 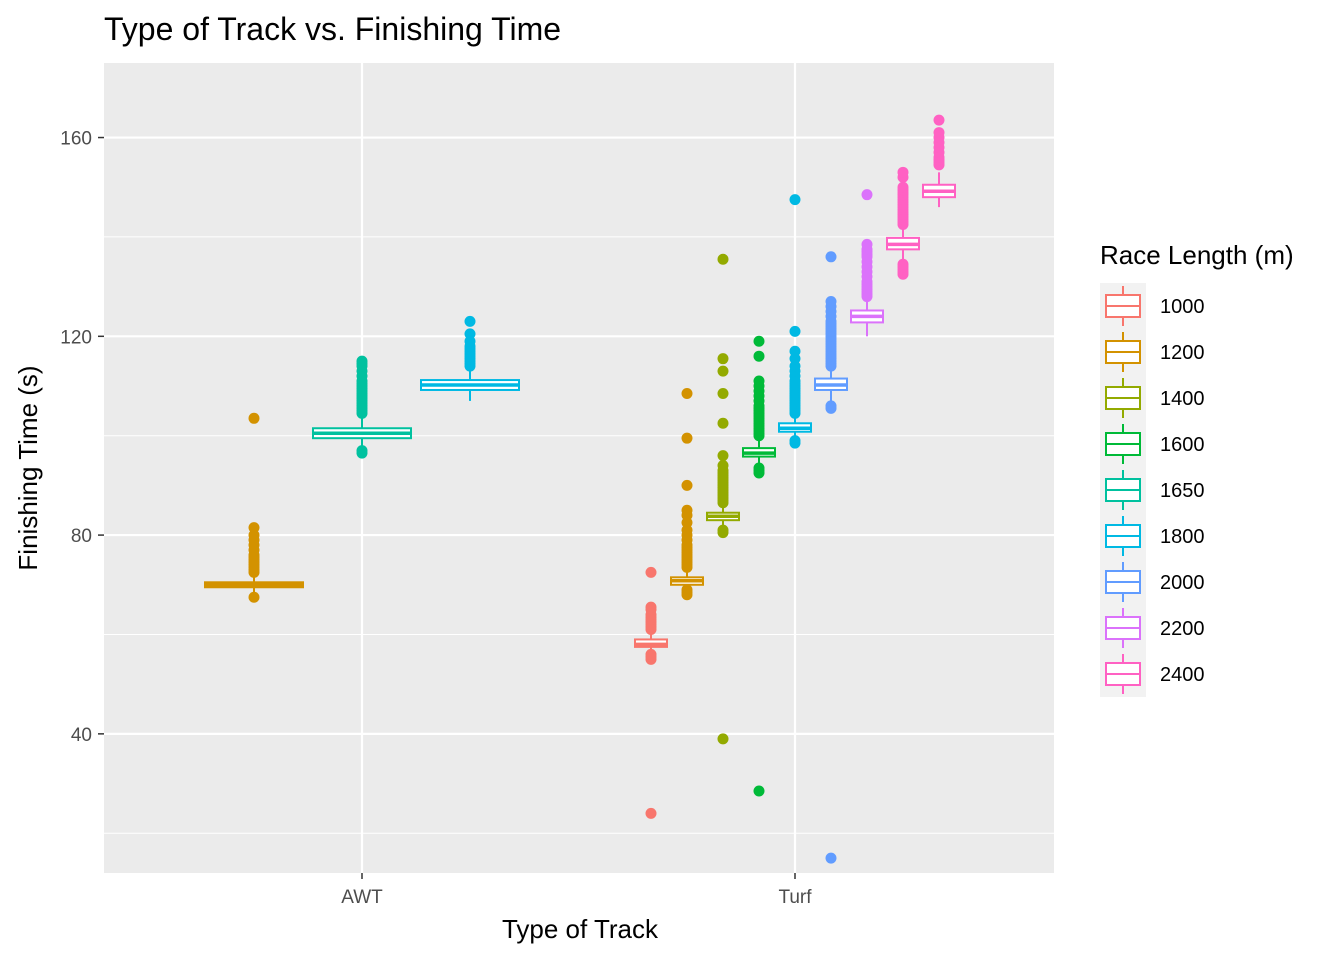 What do you see at coordinates (1182, 629) in the screenshot?
I see `legend-label: 2200` at bounding box center [1182, 629].